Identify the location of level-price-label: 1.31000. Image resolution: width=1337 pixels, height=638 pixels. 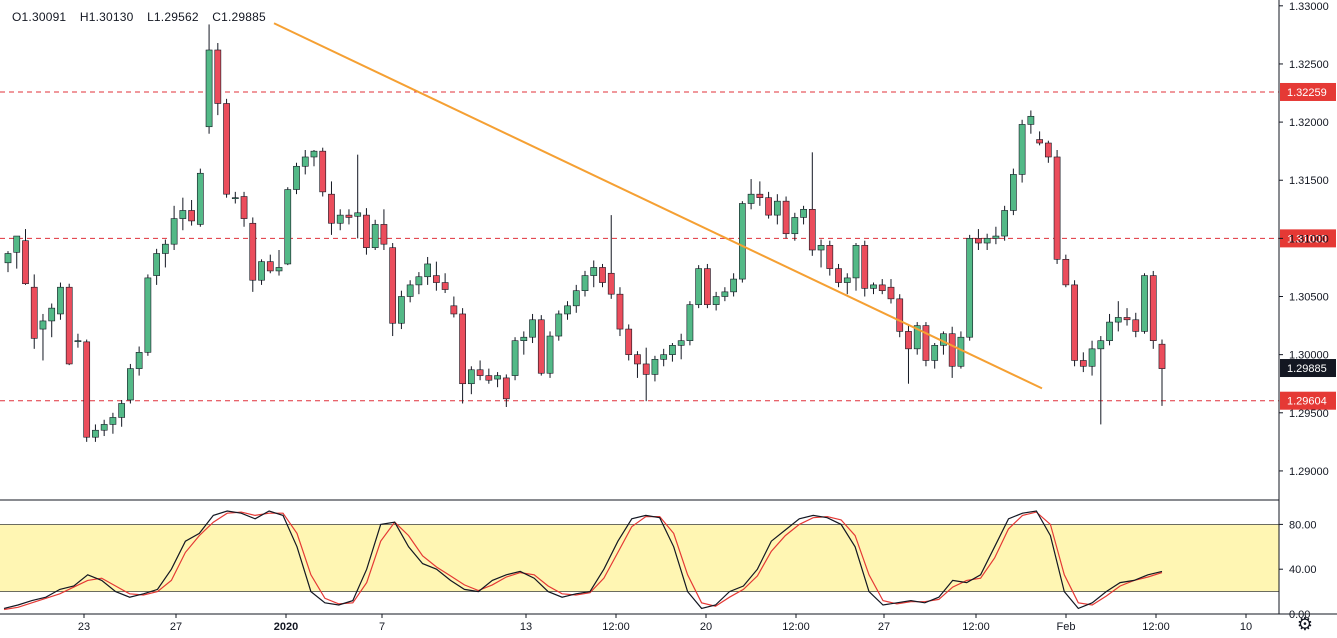
(1307, 239).